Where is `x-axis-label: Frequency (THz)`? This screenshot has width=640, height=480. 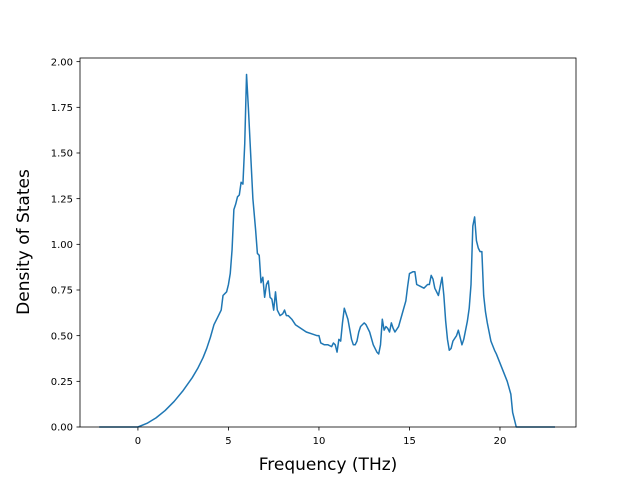
x-axis-label: Frequency (THz) is located at coordinates (328, 465).